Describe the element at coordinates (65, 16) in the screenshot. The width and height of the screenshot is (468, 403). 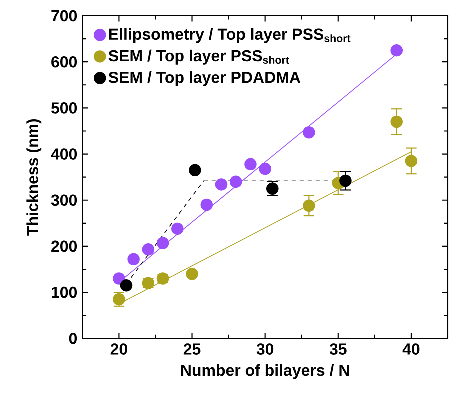
I see `y-tick-label: 700` at that location.